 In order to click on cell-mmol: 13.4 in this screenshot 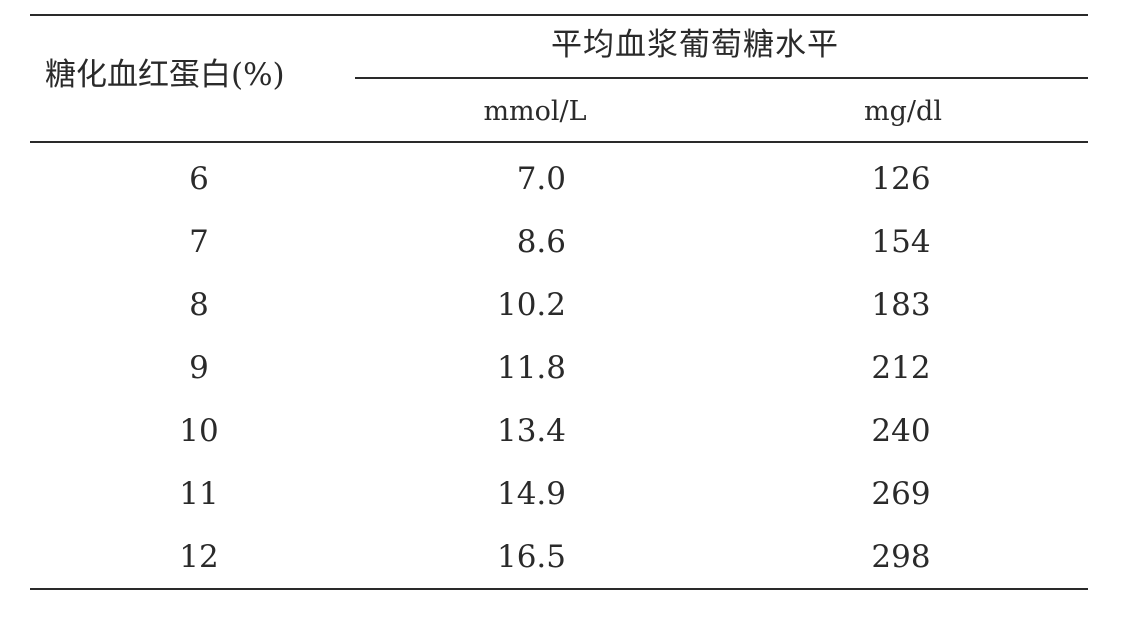, I will do `click(531, 431)`.